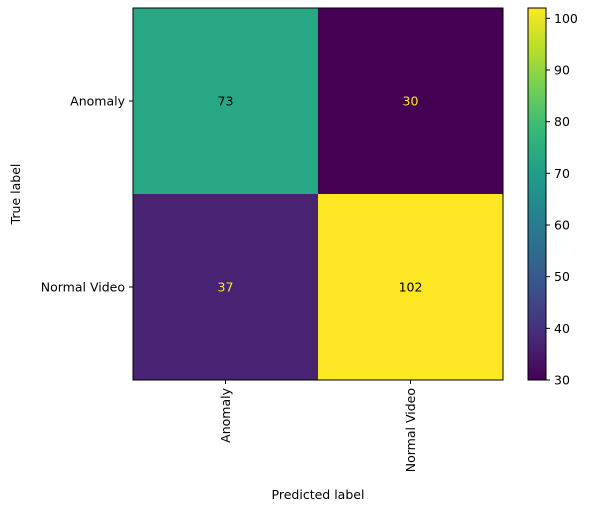 The height and width of the screenshot is (512, 592). What do you see at coordinates (562, 173) in the screenshot?
I see `colorbar-tick-label: 70` at bounding box center [562, 173].